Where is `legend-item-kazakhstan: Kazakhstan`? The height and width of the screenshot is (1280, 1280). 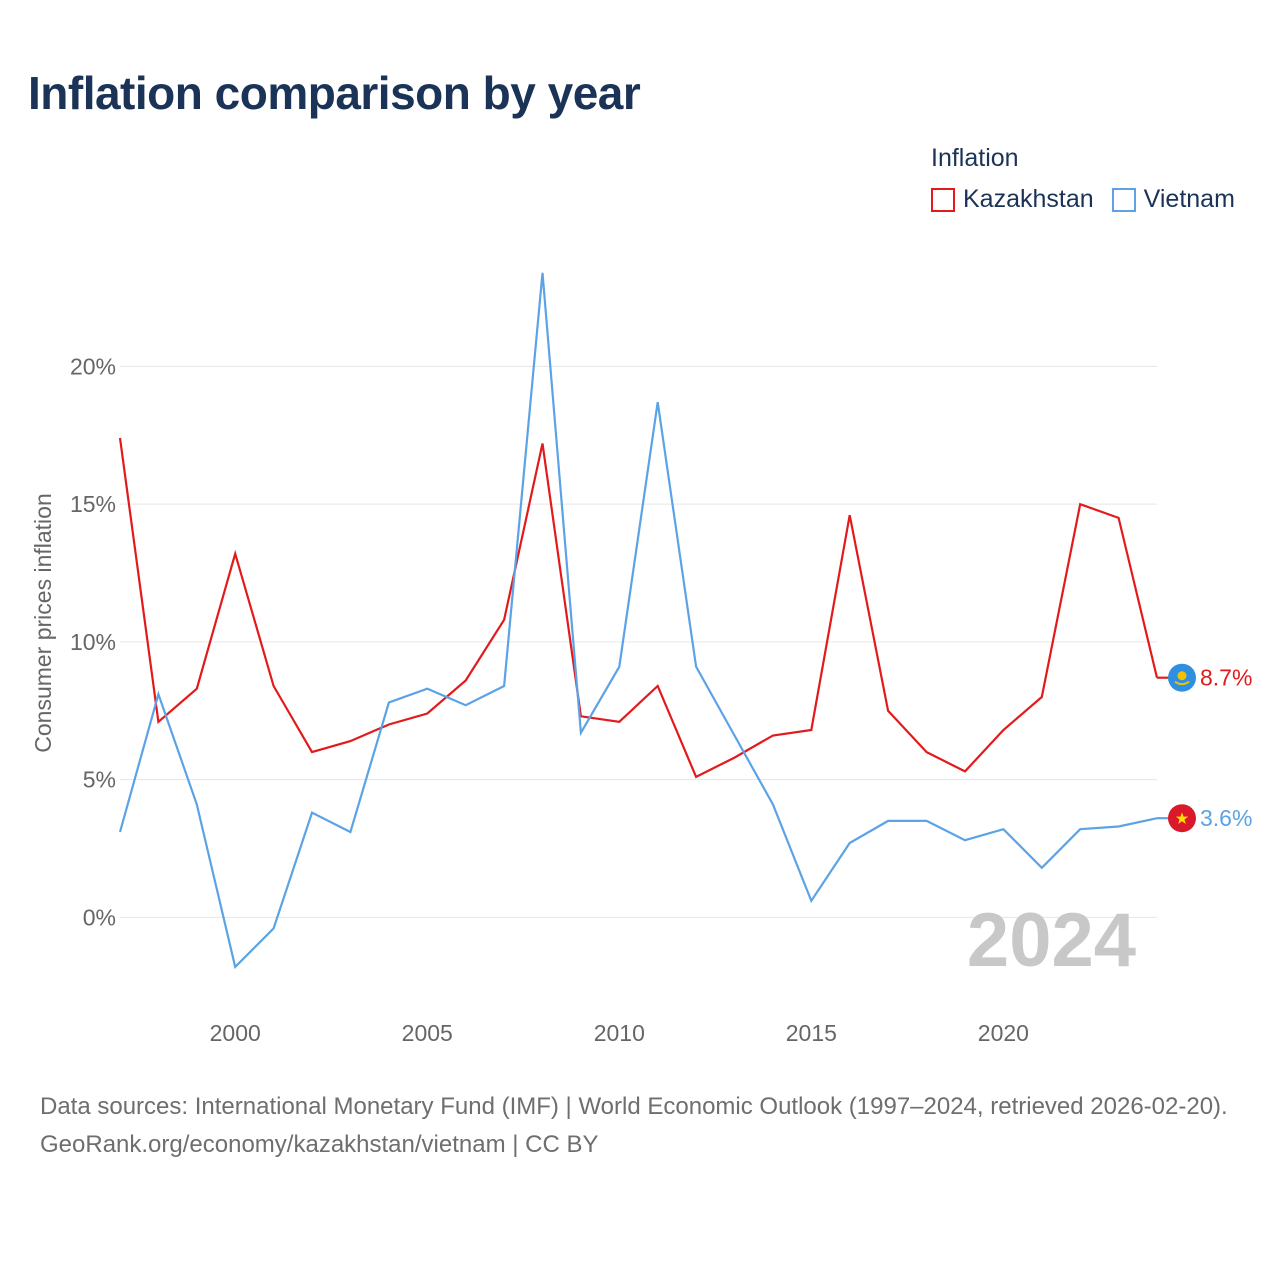
legend-item-kazakhstan: Kazakhstan is located at coordinates (1012, 199).